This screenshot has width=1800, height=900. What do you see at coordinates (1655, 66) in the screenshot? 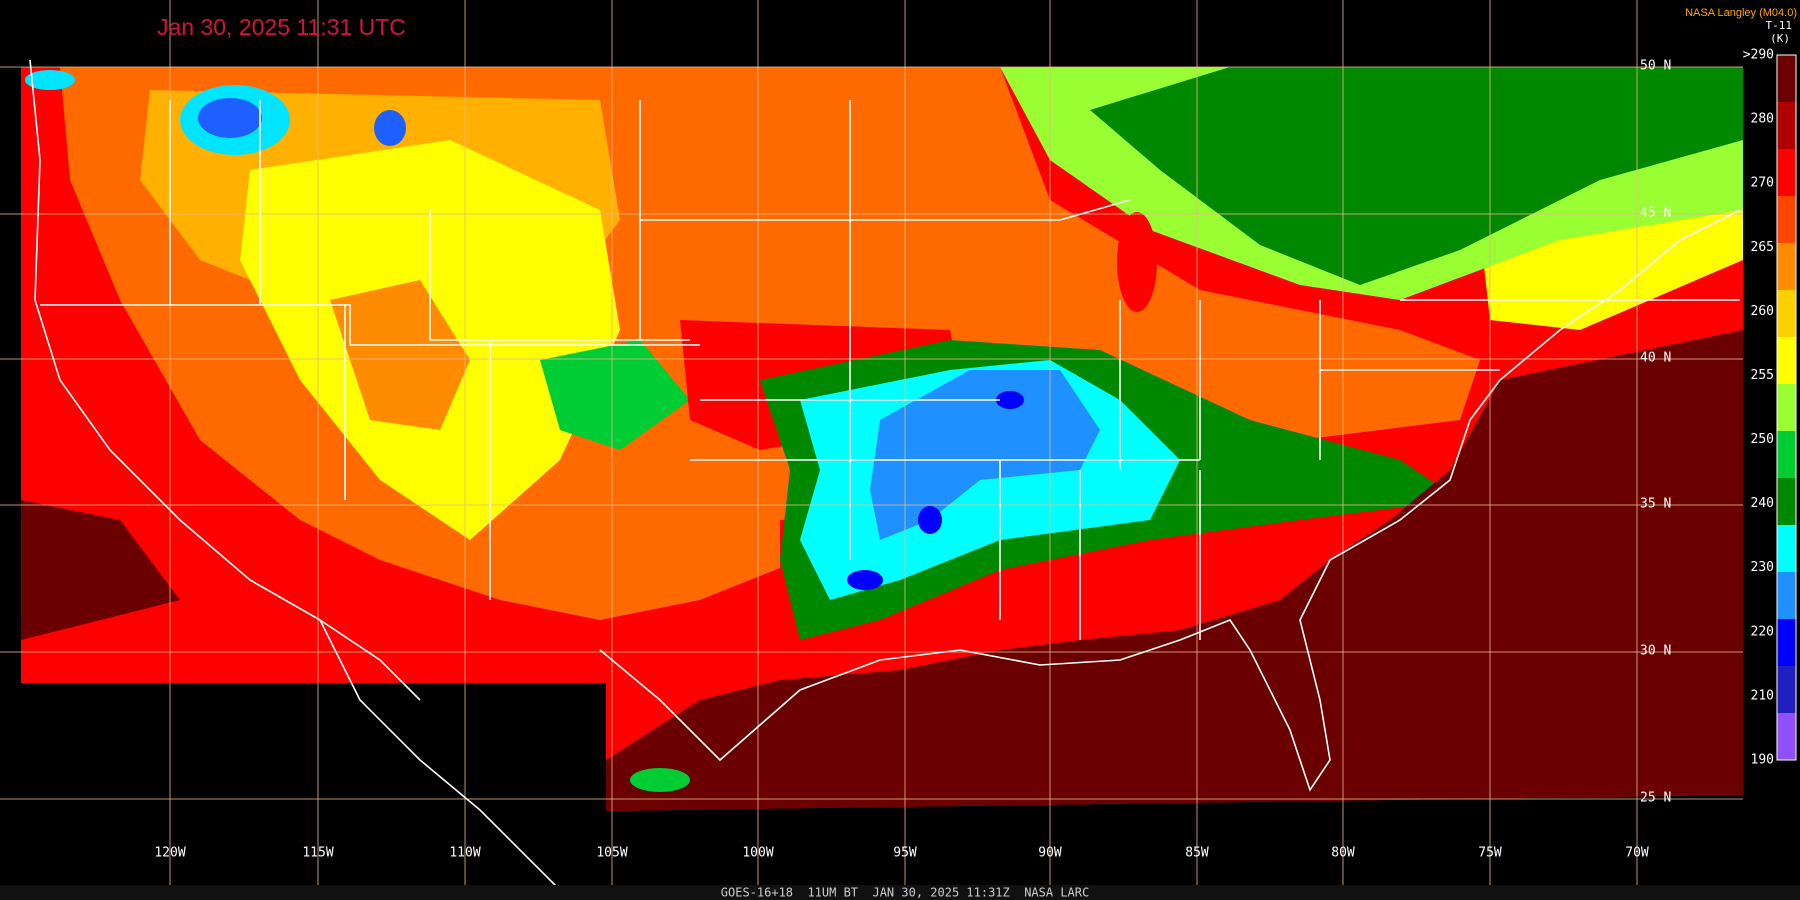
I see `latitude-label: 50 N` at bounding box center [1655, 66].